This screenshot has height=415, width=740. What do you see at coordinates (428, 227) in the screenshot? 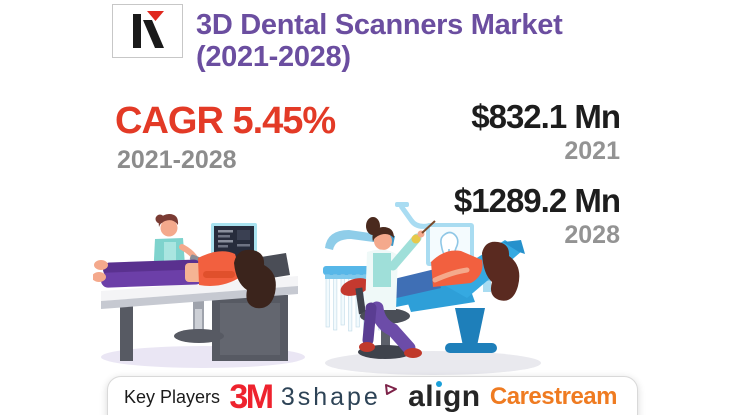
I see `pointer-pen` at bounding box center [428, 227].